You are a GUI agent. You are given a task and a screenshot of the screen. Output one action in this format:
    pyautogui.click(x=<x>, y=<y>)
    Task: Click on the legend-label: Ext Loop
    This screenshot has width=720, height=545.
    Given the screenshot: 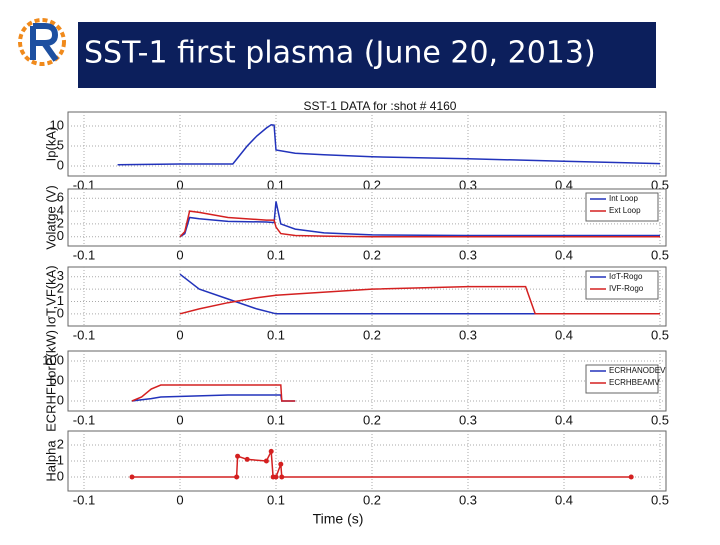 What is the action you would take?
    pyautogui.click(x=625, y=210)
    